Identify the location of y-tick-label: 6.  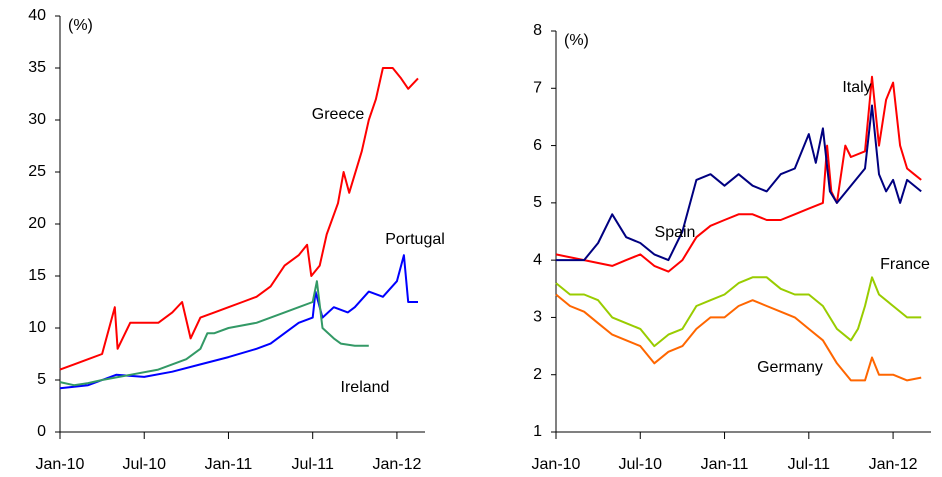
(537, 145).